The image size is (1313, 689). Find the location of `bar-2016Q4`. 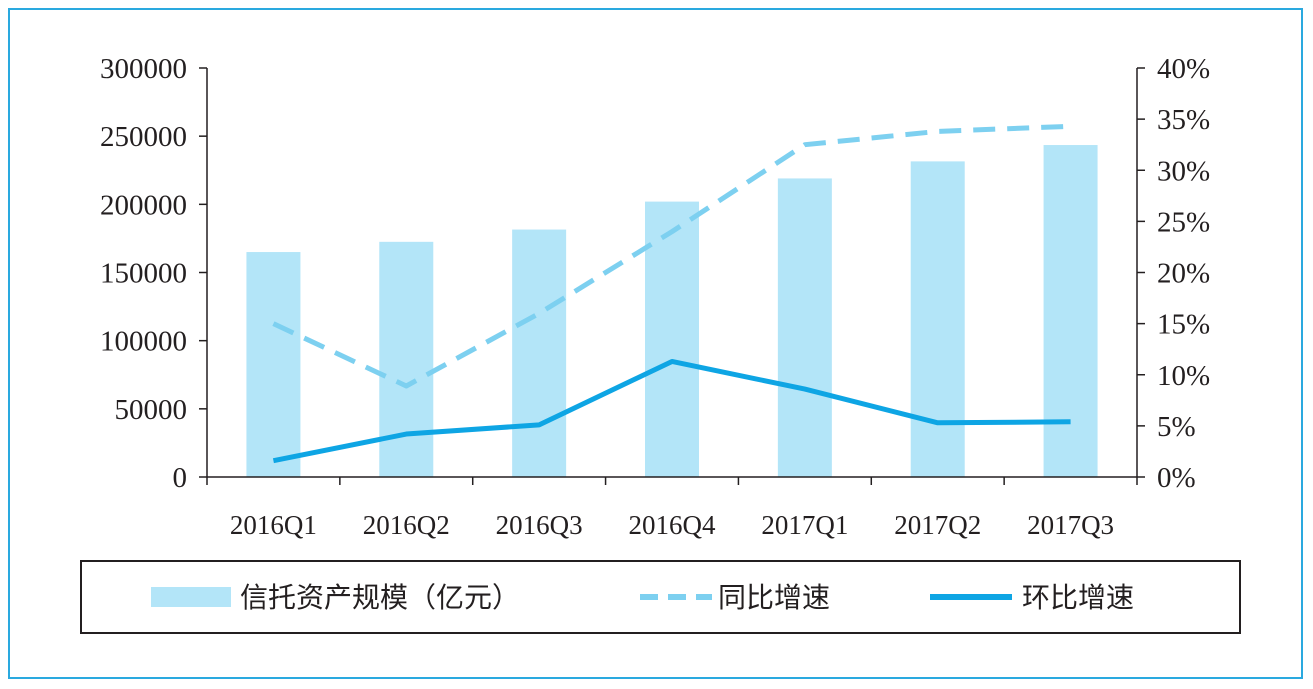

bar-2016Q4 is located at coordinates (672, 339).